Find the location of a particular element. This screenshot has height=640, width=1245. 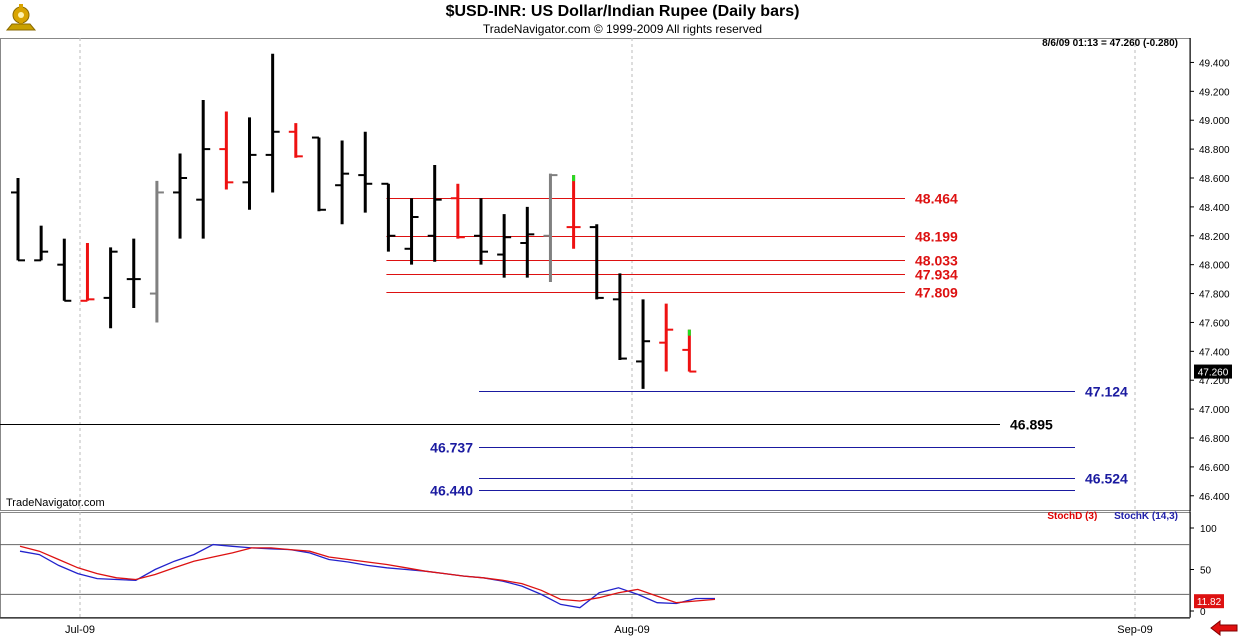

level-label: 48.464 is located at coordinates (936, 199).